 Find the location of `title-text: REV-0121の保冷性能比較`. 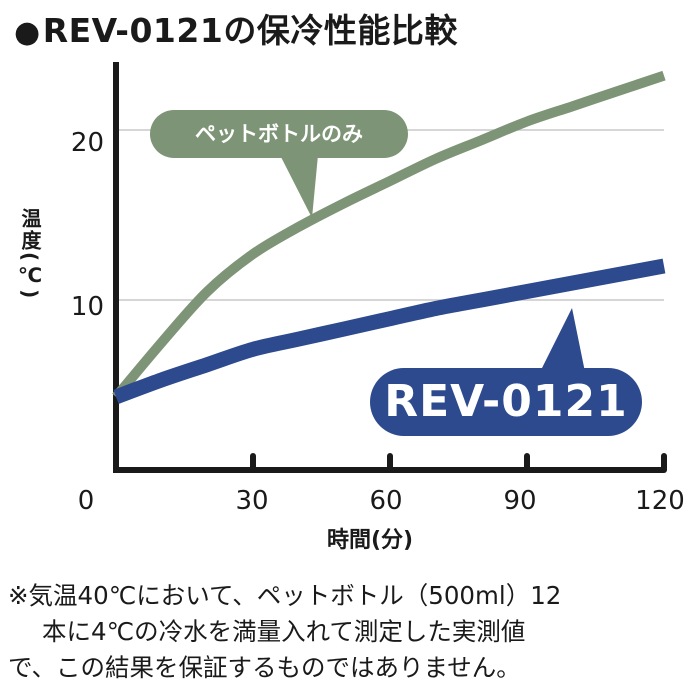

title-text: REV-0121の保冷性能比較 is located at coordinates (250, 30).